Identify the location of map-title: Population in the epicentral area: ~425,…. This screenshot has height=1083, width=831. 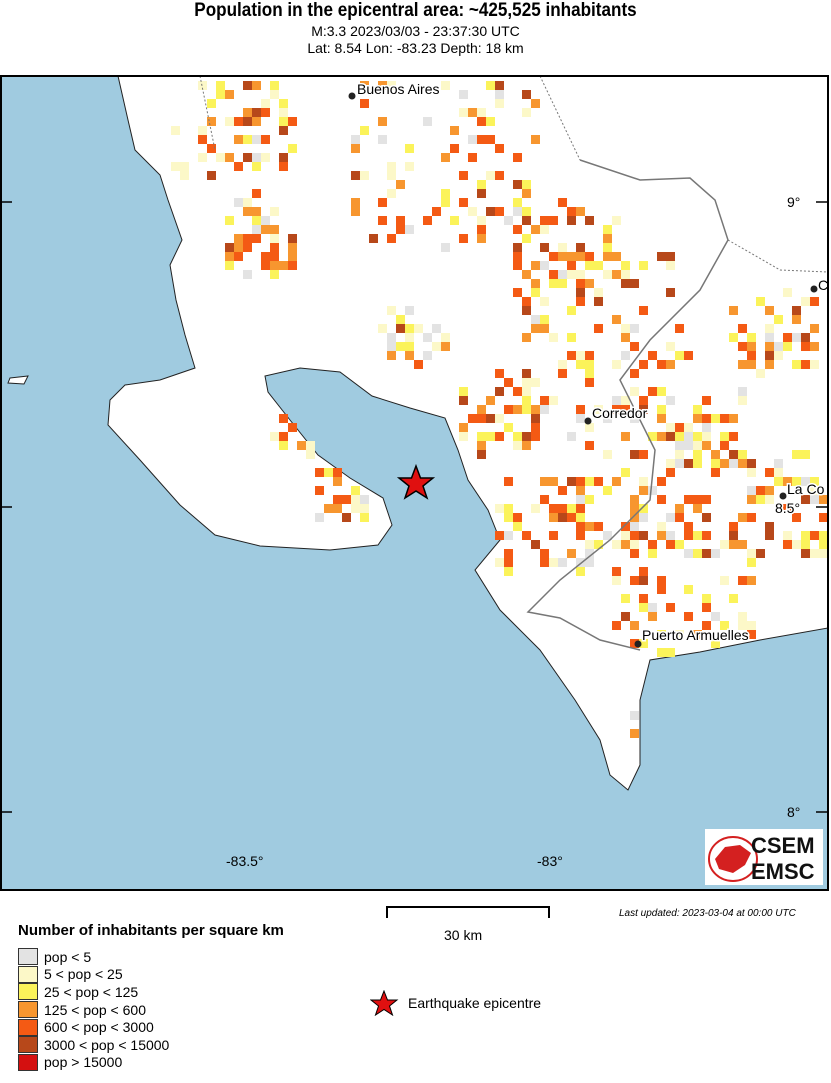
(415, 10).